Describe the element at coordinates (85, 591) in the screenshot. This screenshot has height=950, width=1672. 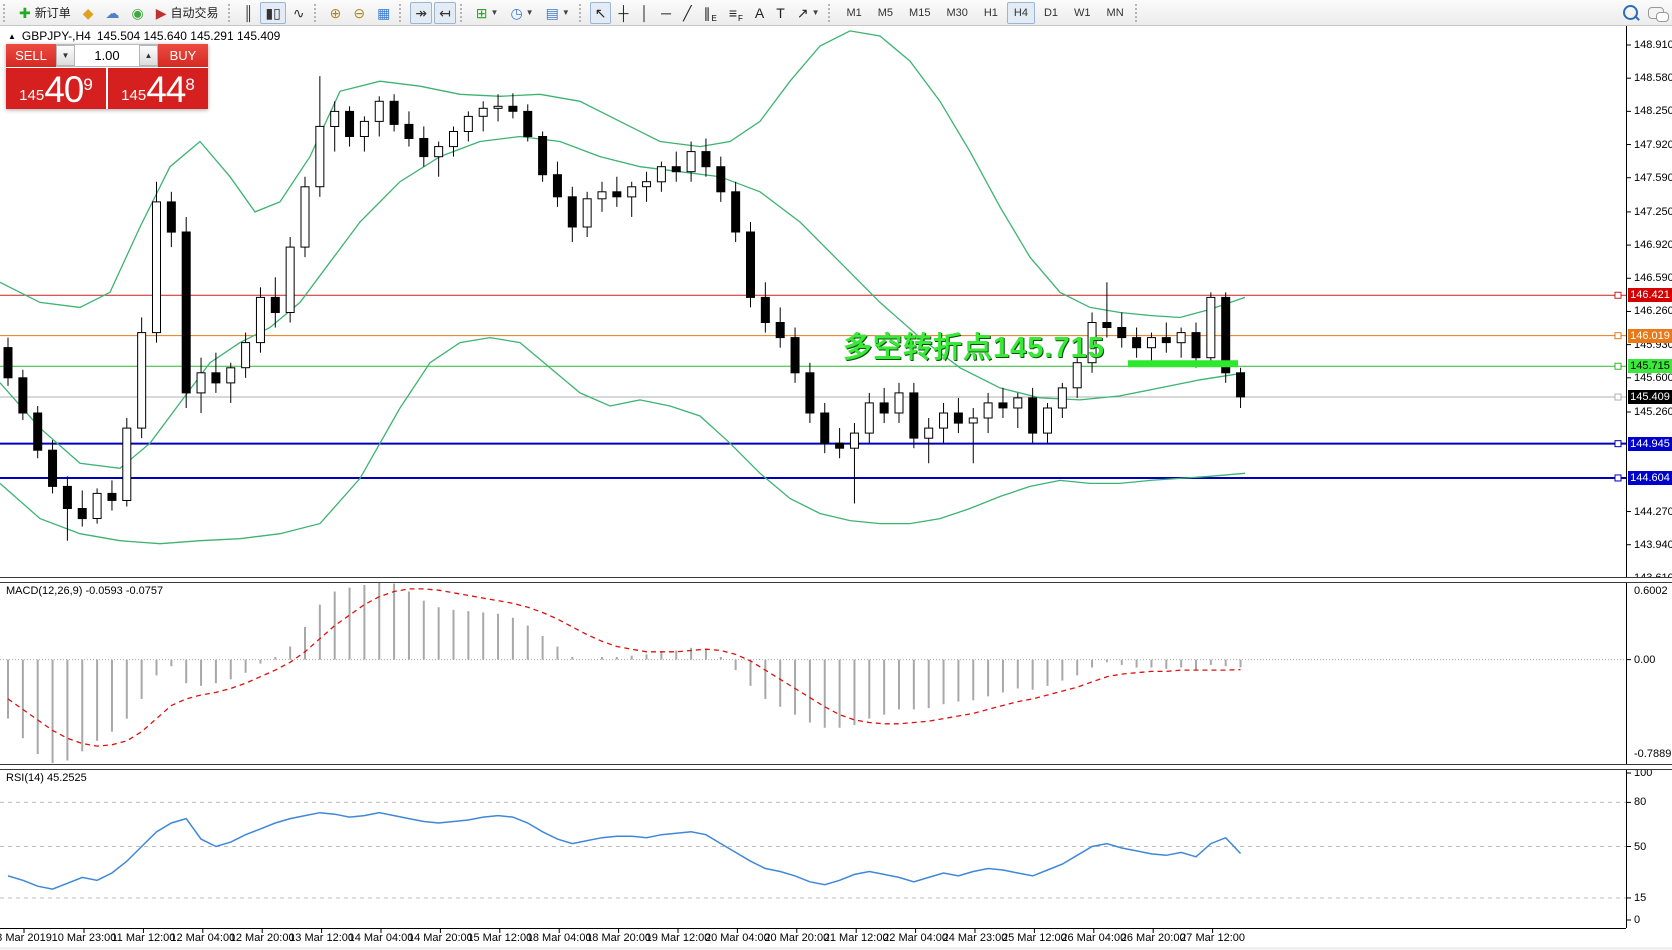
I see `macd-label: MACD(12,26,9) -0.0593 -0.0757` at that location.